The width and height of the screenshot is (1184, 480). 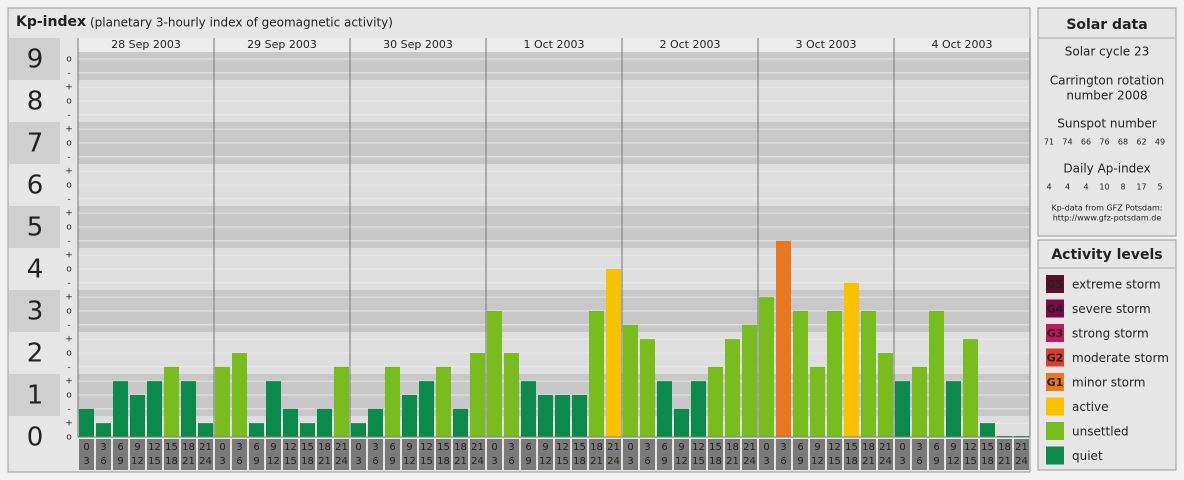 What do you see at coordinates (86, 447) in the screenshot?
I see `hour-label: 0` at bounding box center [86, 447].